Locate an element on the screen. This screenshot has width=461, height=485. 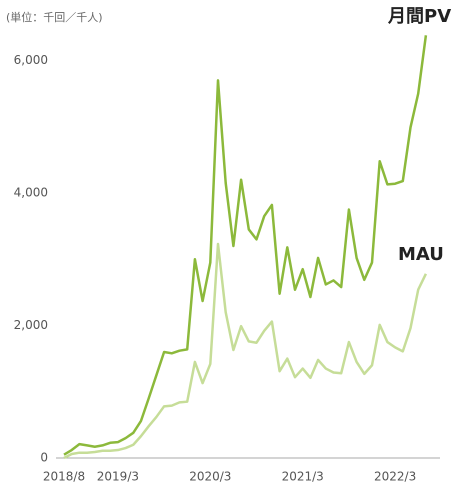
series-label: MAU is located at coordinates (421, 254).